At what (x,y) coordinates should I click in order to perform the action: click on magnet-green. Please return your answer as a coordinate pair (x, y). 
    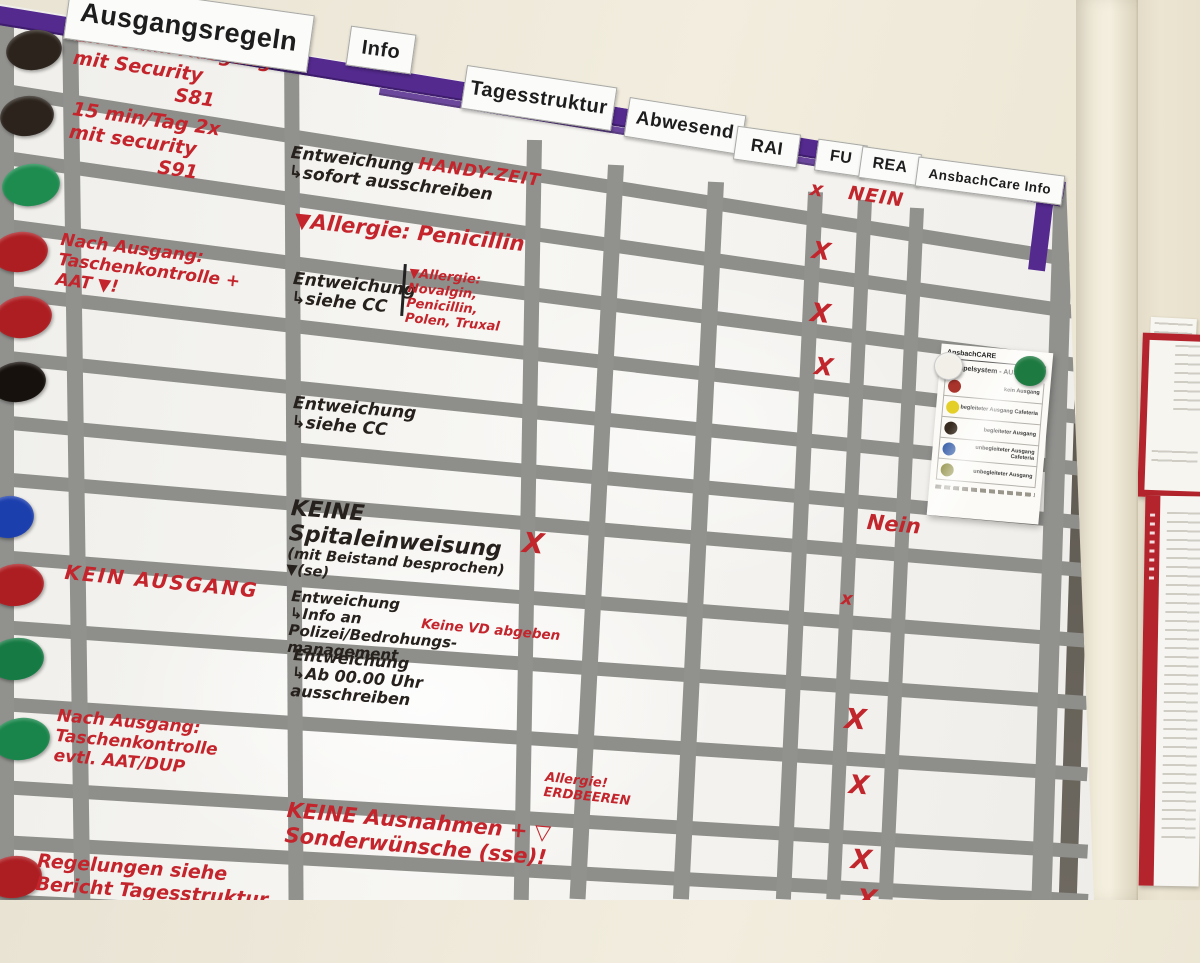
    Looking at the image, I should click on (1030, 371).